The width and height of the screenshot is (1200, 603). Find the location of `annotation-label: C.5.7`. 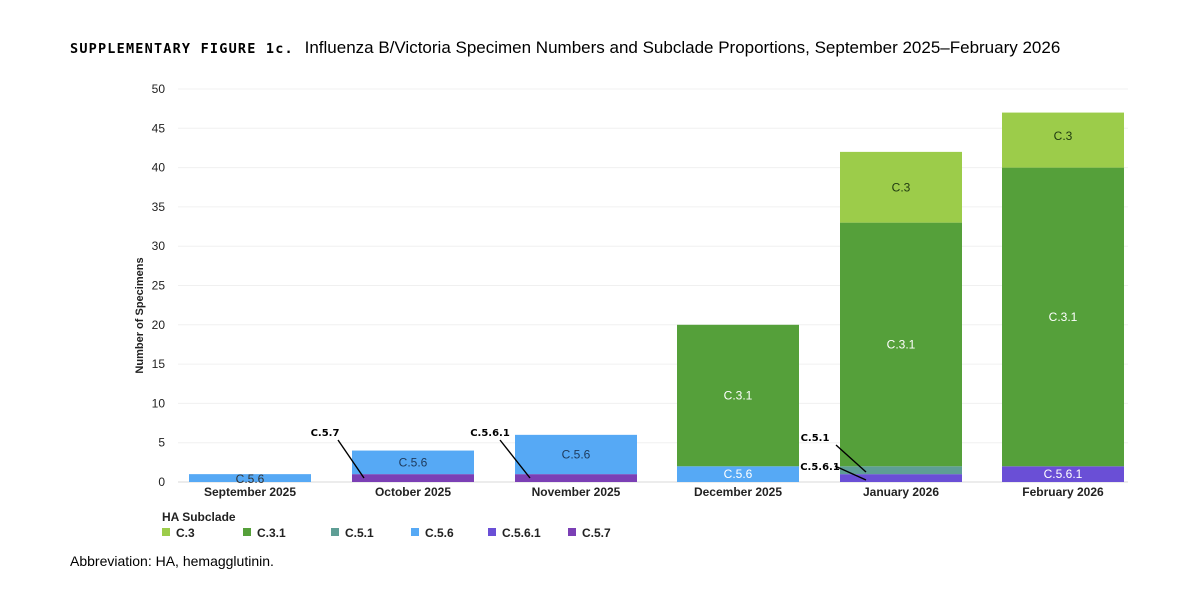

annotation-label: C.5.7 is located at coordinates (325, 433).